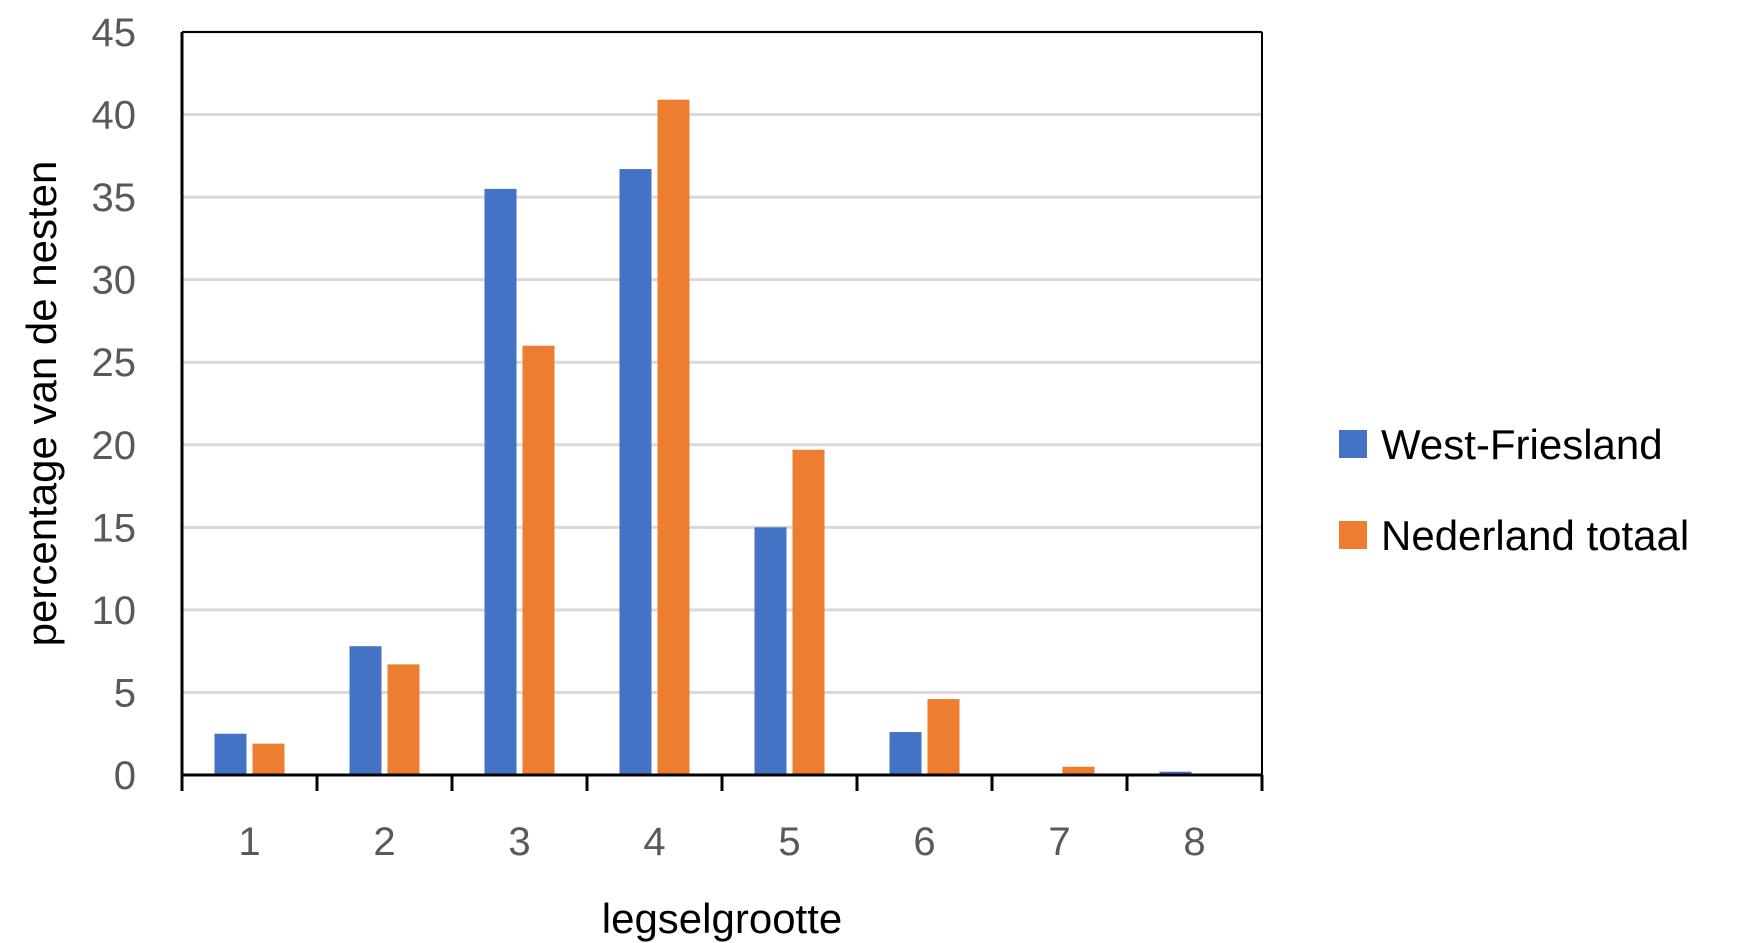 The image size is (1752, 943). I want to click on x-tick-label: 2, so click(384, 842).